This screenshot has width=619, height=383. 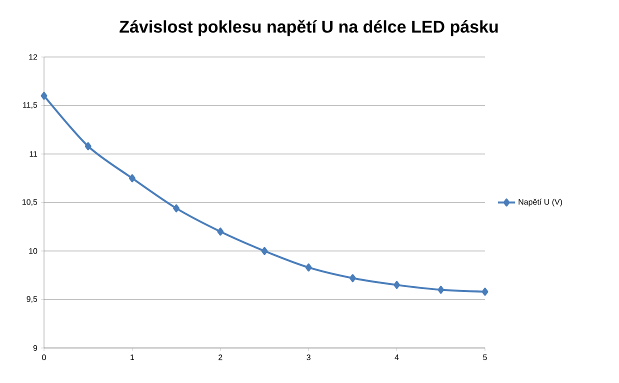 I want to click on y-tick-label: 9,5, so click(x=32, y=299).